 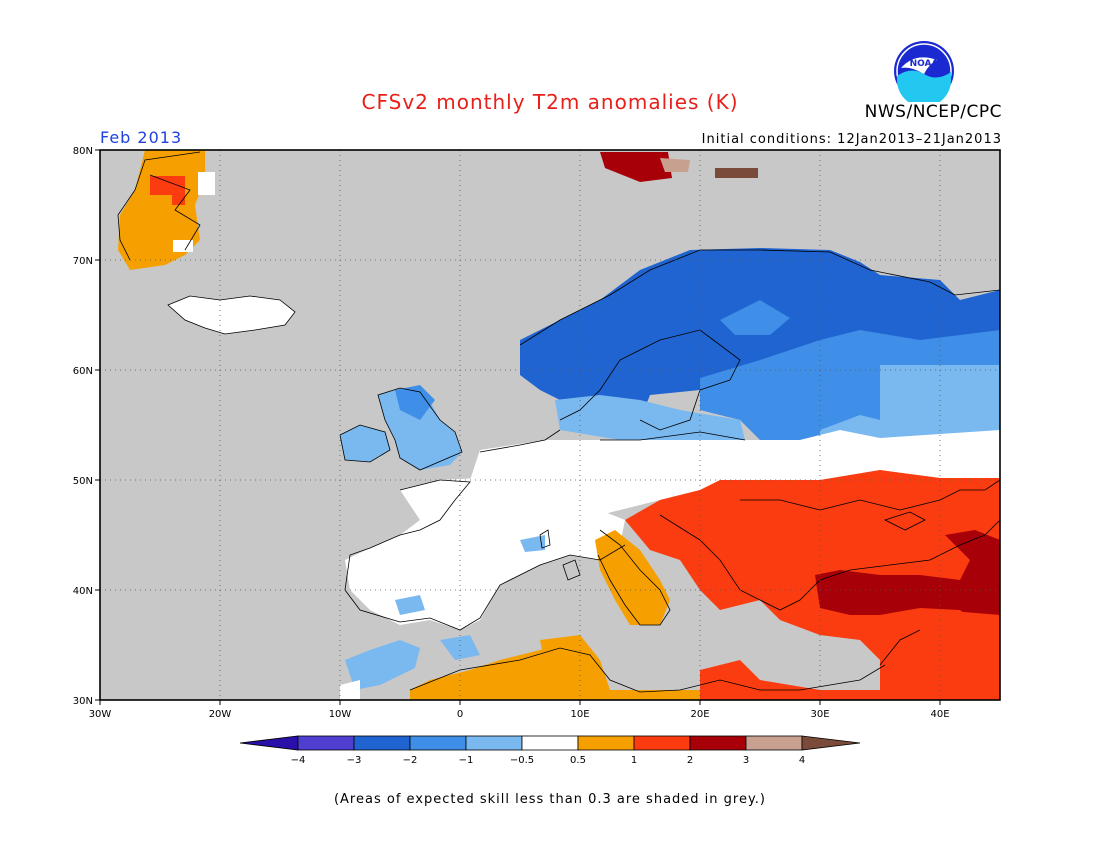 I want to click on latitude-labels: 80N 70N 60N 50N 40N 30N, so click(x=83, y=426).